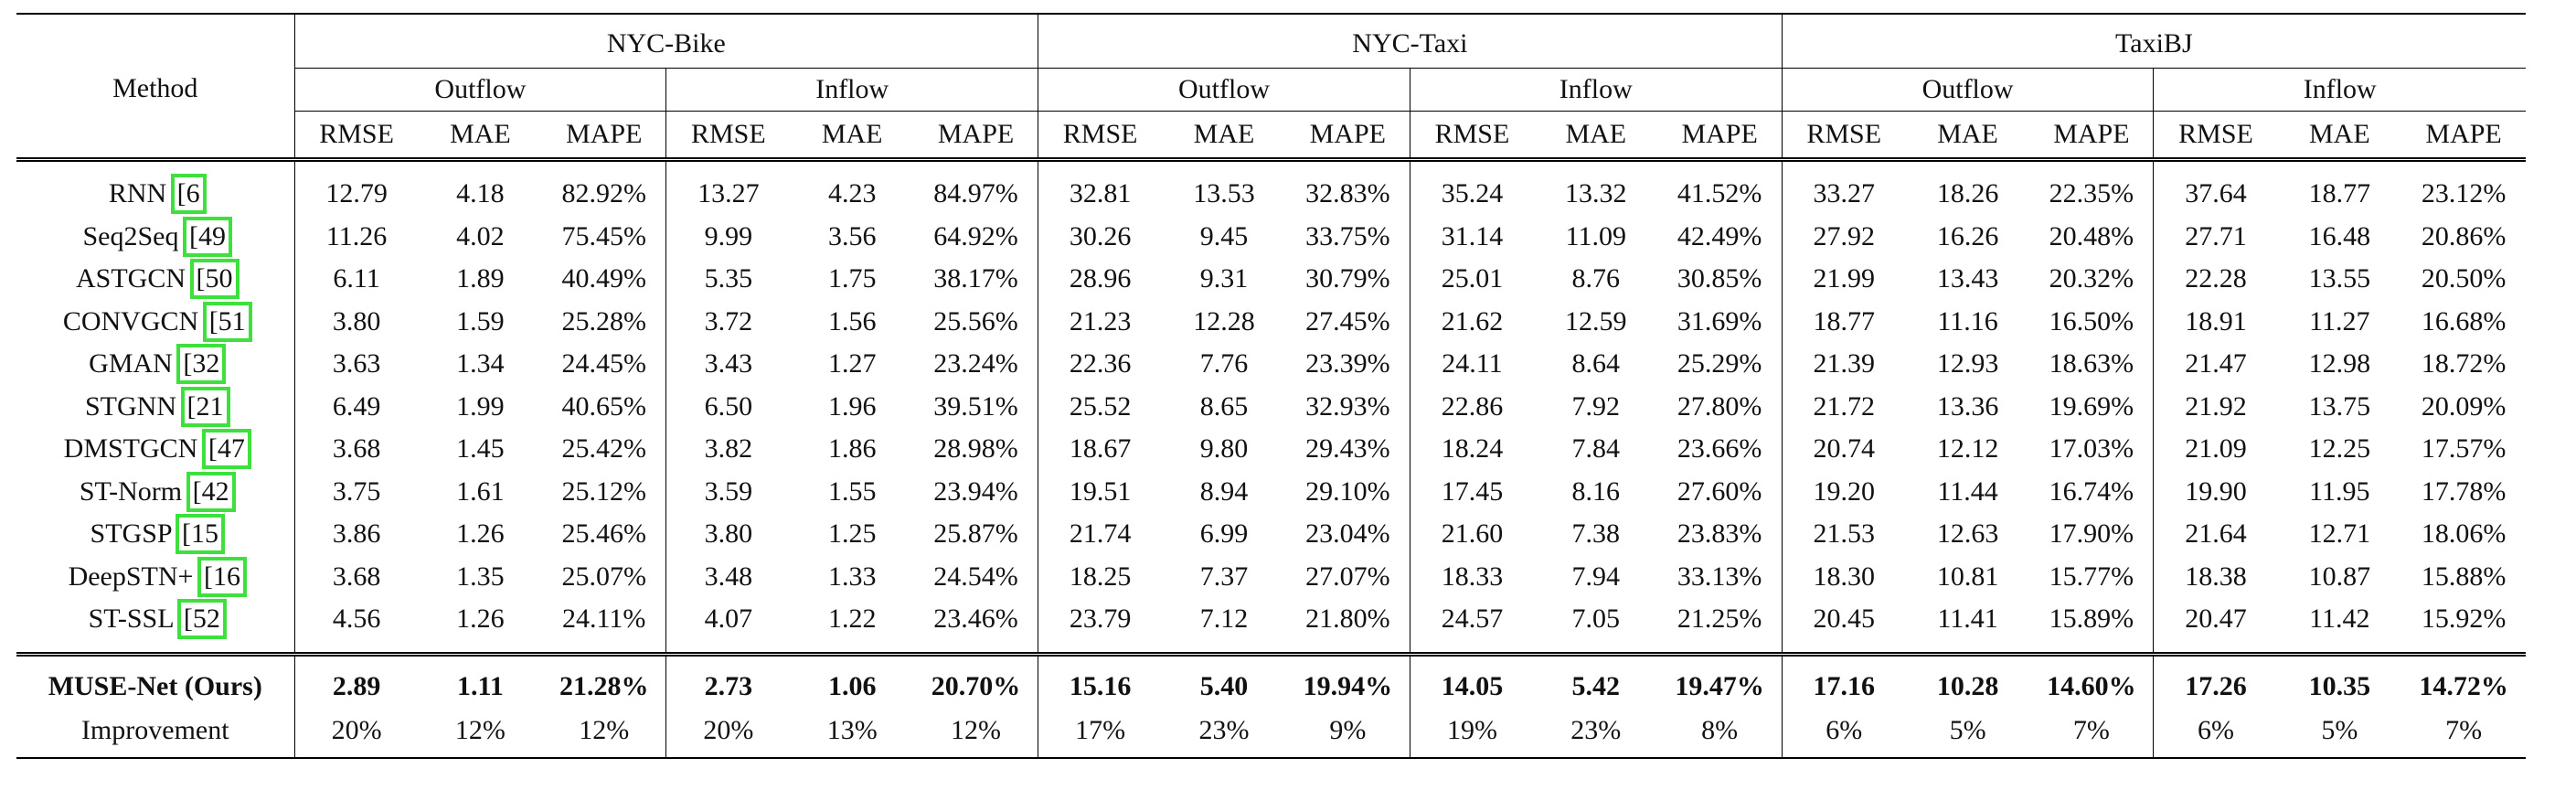  Describe the element at coordinates (207, 237) in the screenshot. I see `citation-link: [49` at that location.